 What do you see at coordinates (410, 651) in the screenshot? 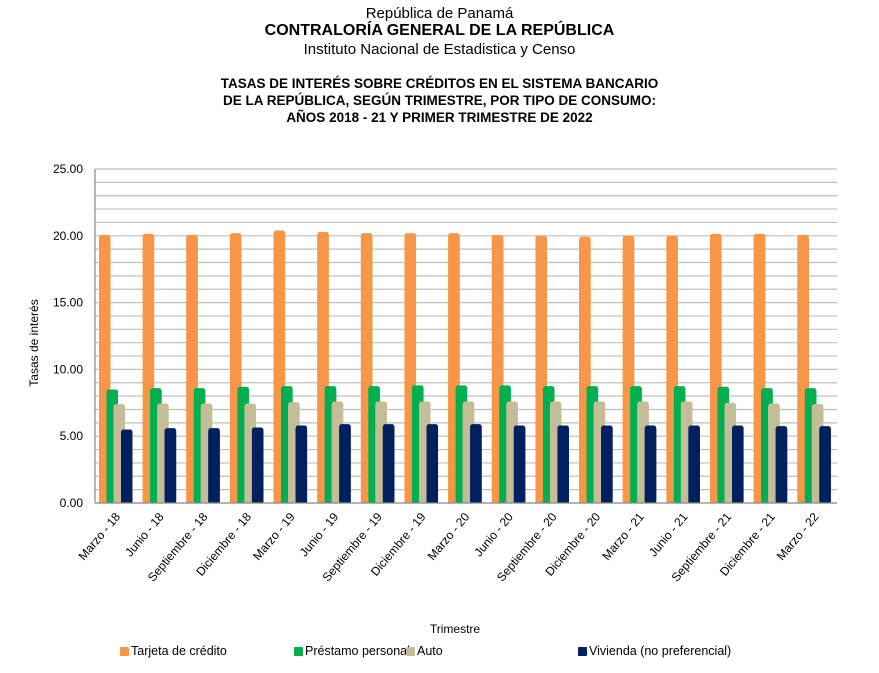
I see `legend-swatch-auto` at bounding box center [410, 651].